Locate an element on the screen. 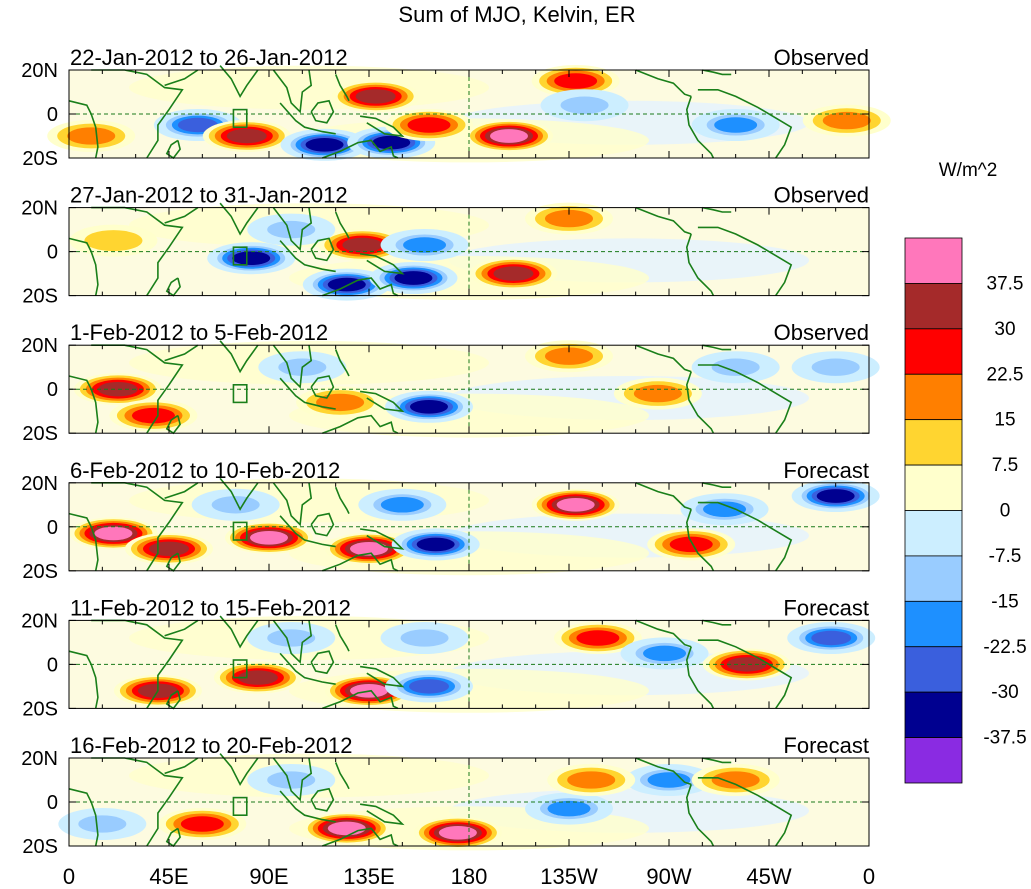 This screenshot has width=1031, height=889. colorbar-label: -15 is located at coordinates (1004, 601).